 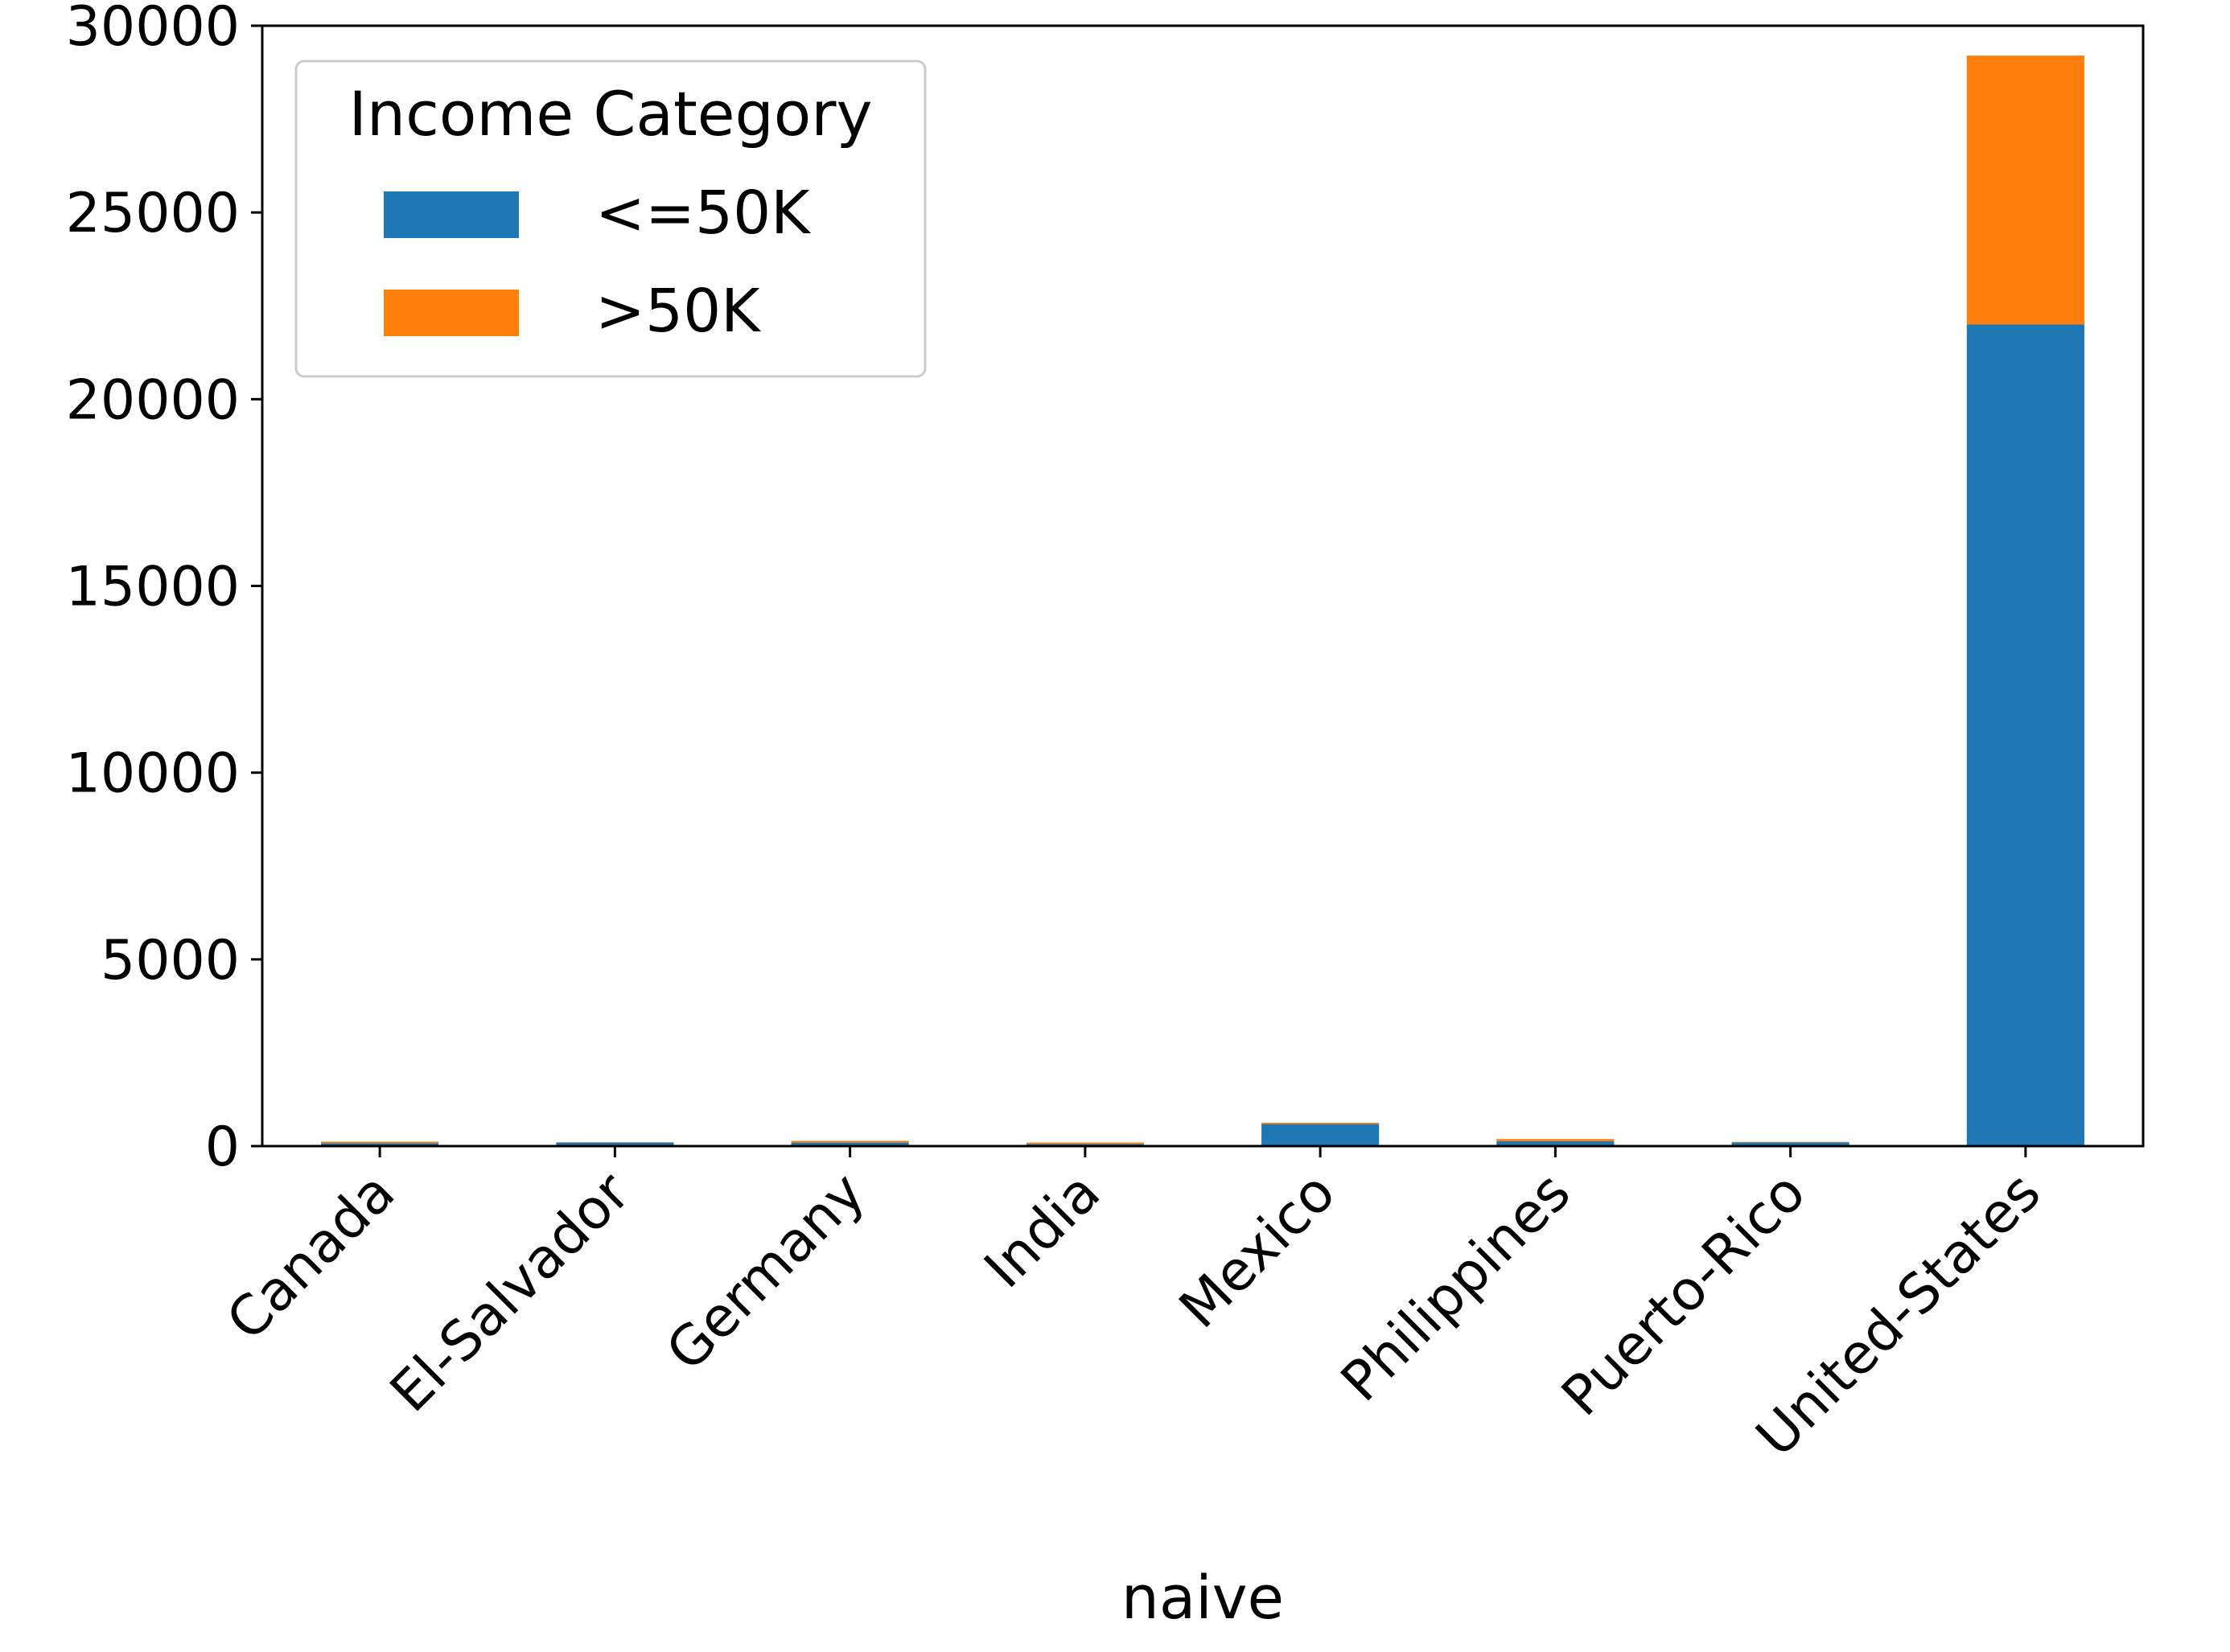 What do you see at coordinates (153, 213) in the screenshot?
I see `y-tick-label: 25000` at bounding box center [153, 213].